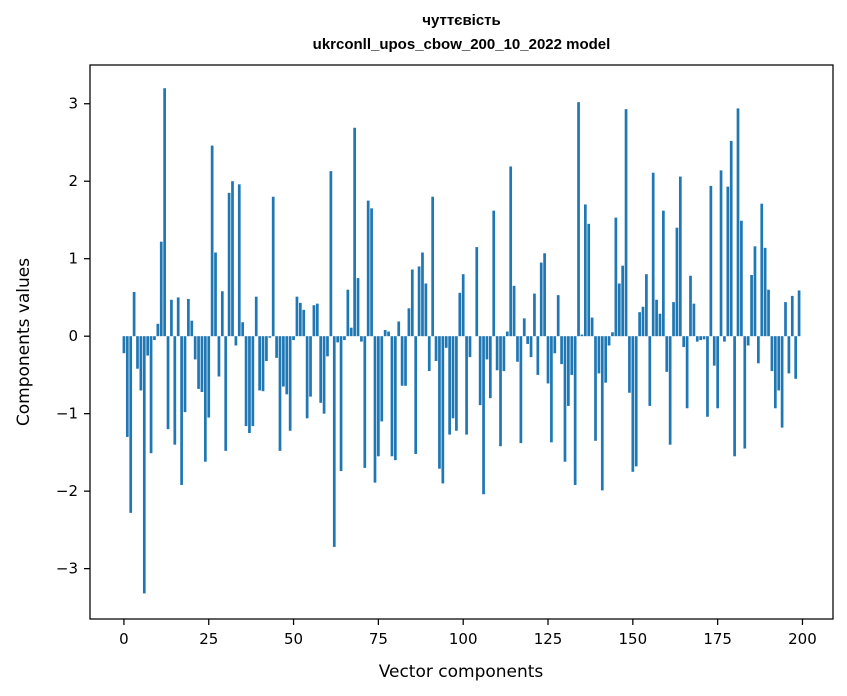 The width and height of the screenshot is (847, 696). I want to click on y-tick-label: −1, so click(67, 414).